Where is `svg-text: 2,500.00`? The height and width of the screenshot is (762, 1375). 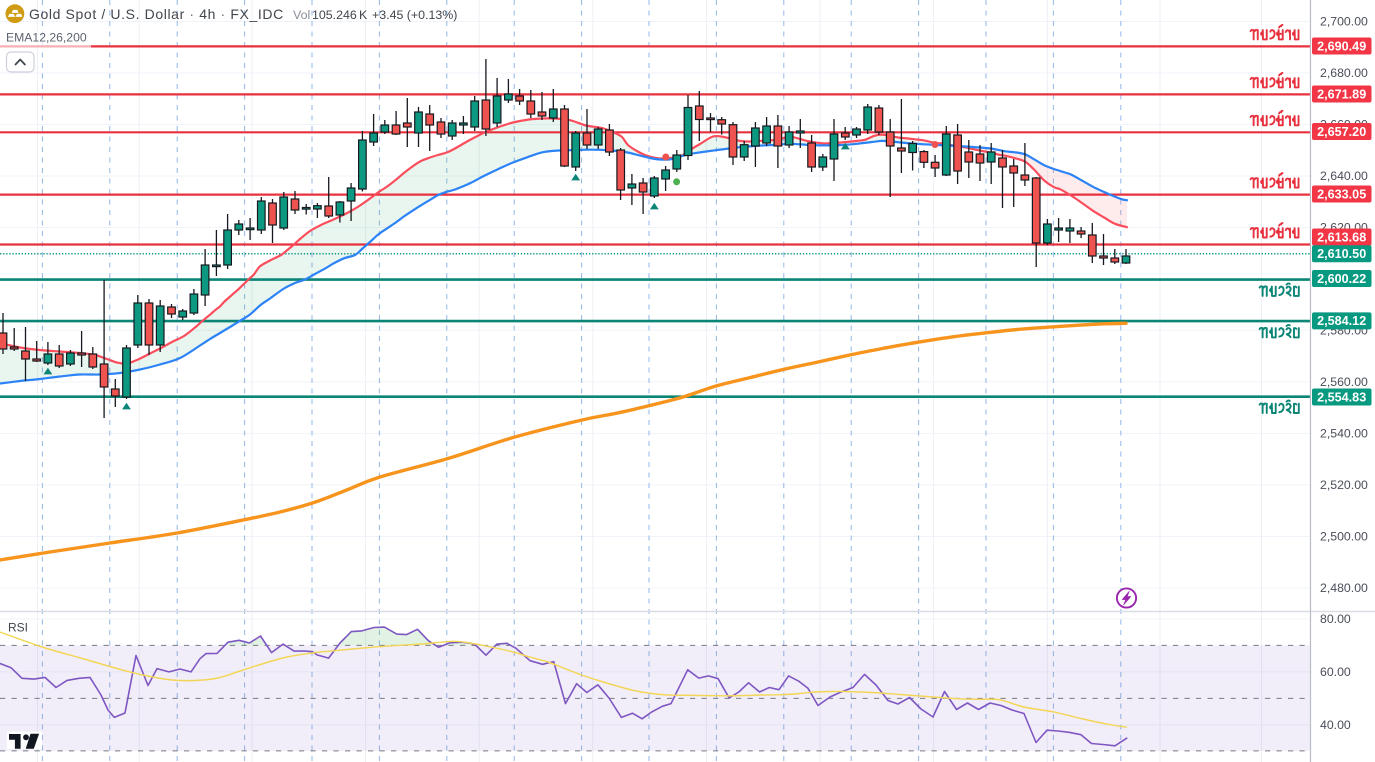 svg-text: 2,500.00 is located at coordinates (1344, 537).